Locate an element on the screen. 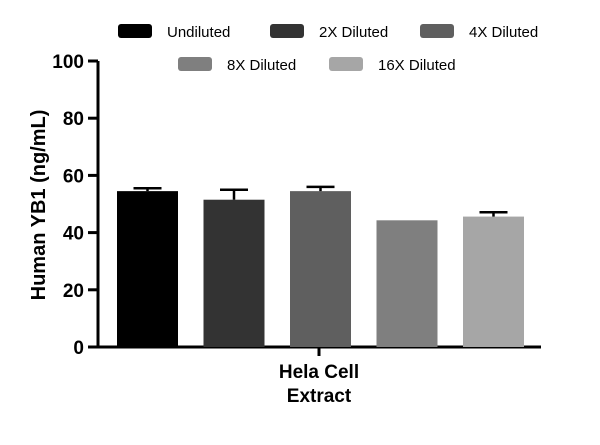 This screenshot has height=445, width=600. y-tick-label: 60 is located at coordinates (73, 176).